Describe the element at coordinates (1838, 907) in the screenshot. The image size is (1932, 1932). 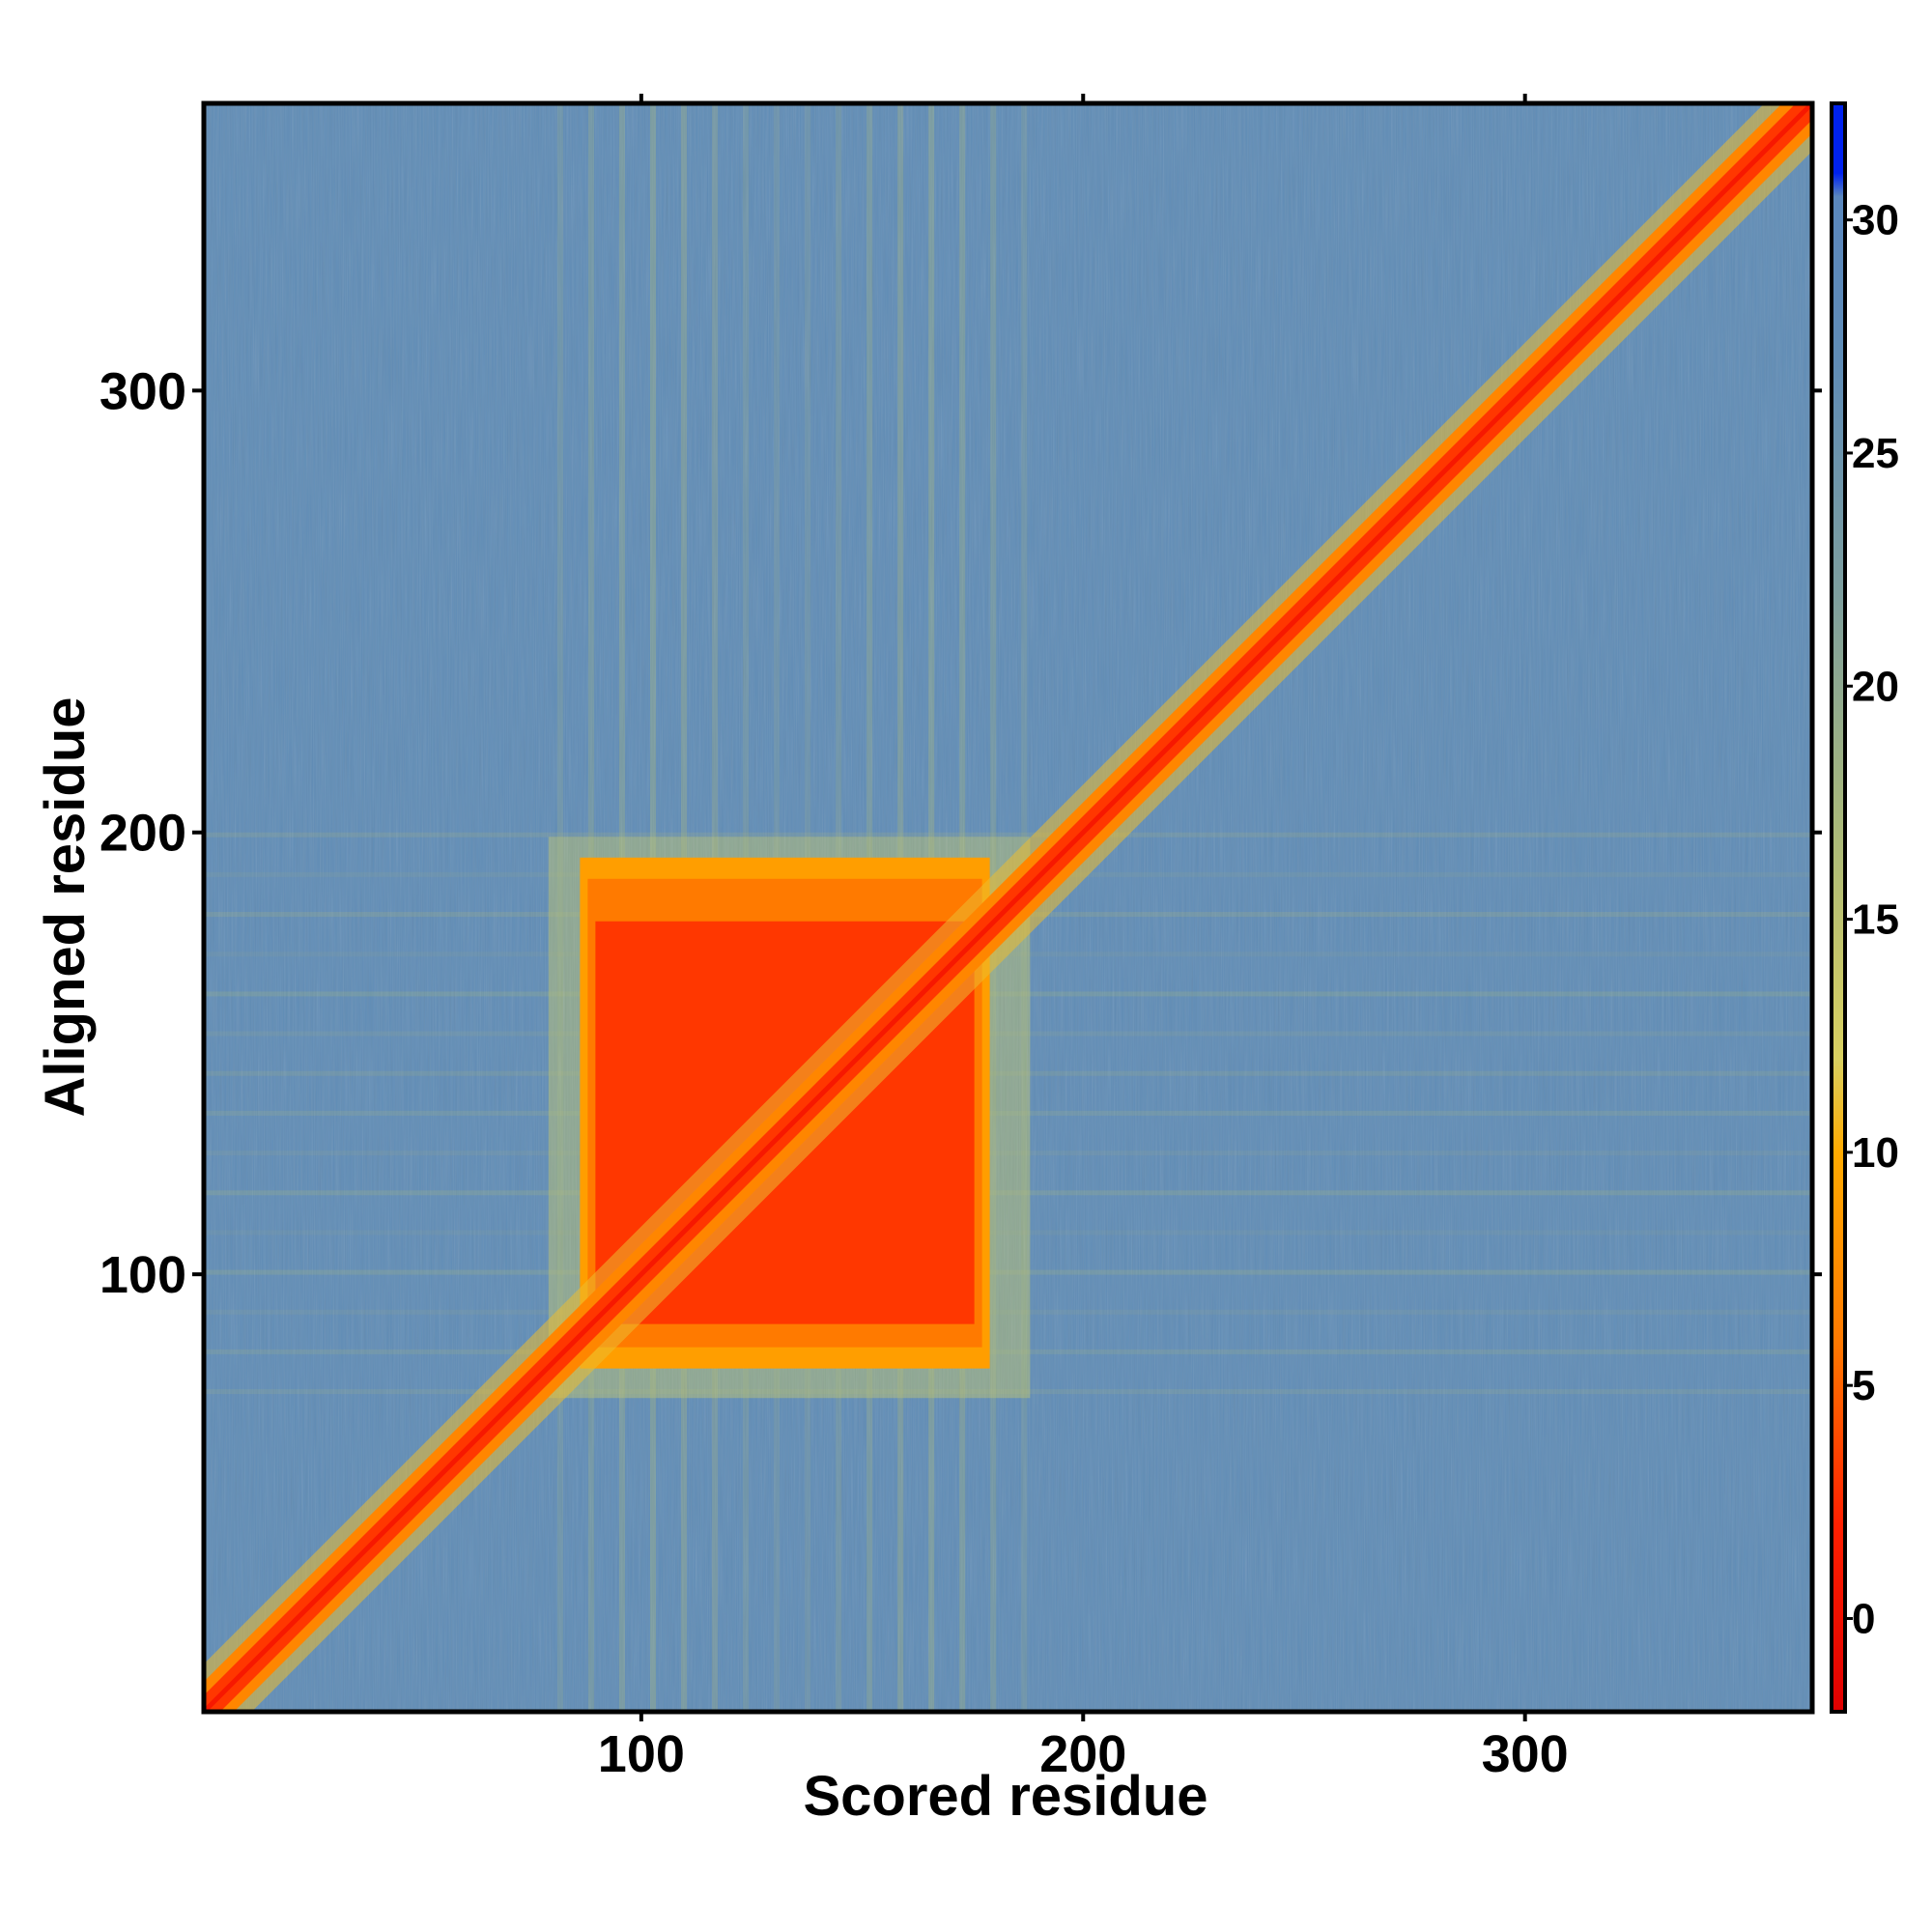
I see `colorbar-scale` at that location.